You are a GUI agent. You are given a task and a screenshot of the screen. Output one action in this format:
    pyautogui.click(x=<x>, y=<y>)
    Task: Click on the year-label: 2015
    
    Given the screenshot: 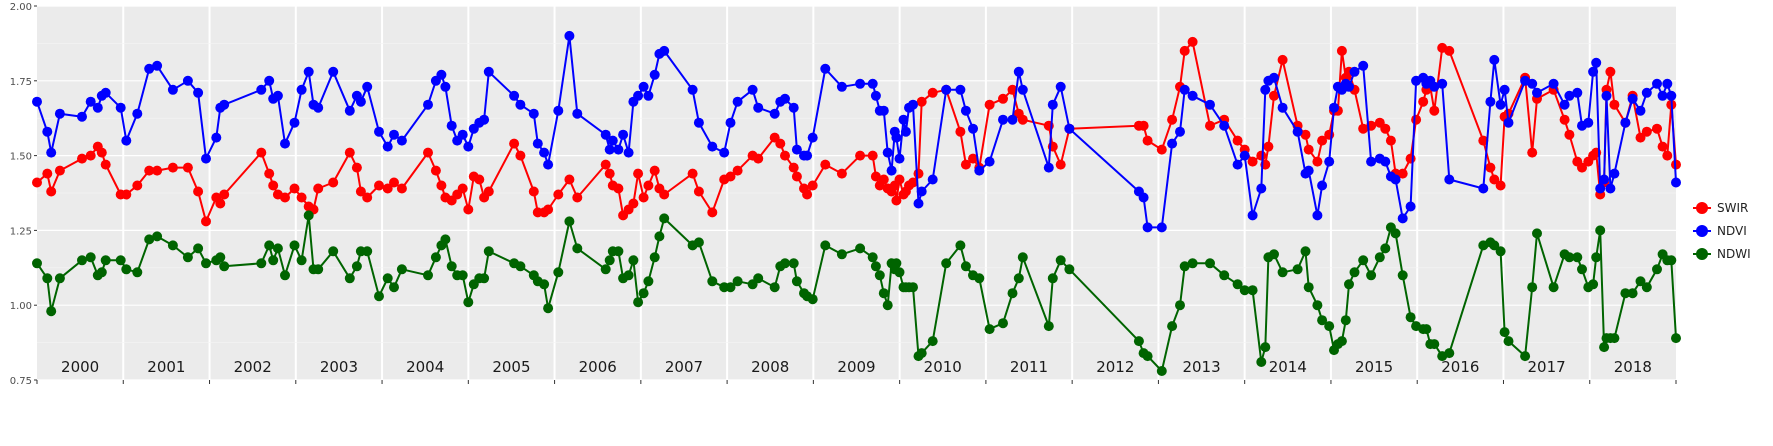 What is the action you would take?
    pyautogui.click(x=1374, y=367)
    